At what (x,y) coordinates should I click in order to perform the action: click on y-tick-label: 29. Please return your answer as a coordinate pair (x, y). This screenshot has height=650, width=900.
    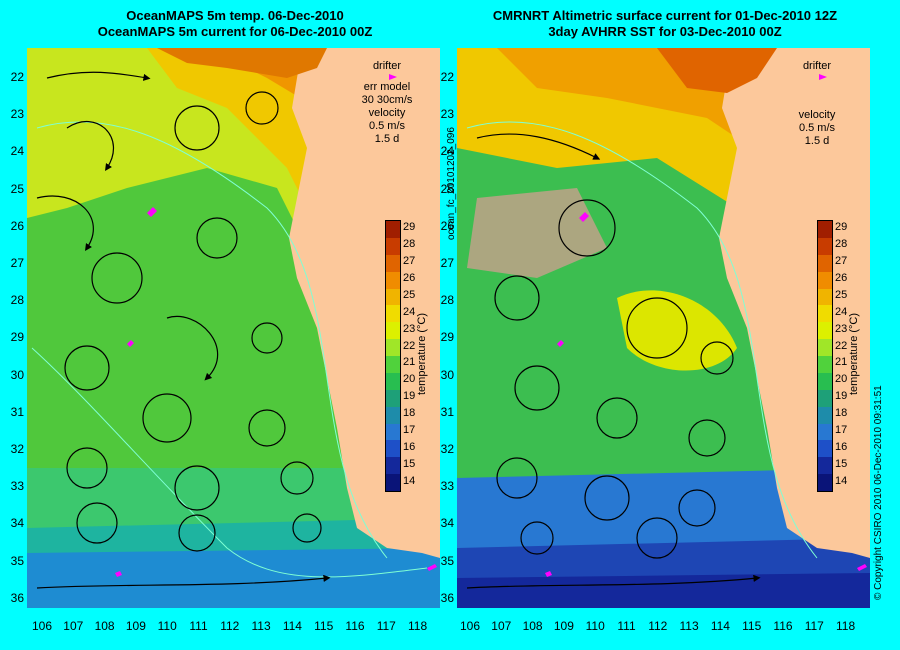
    Looking at the image, I should click on (447, 337).